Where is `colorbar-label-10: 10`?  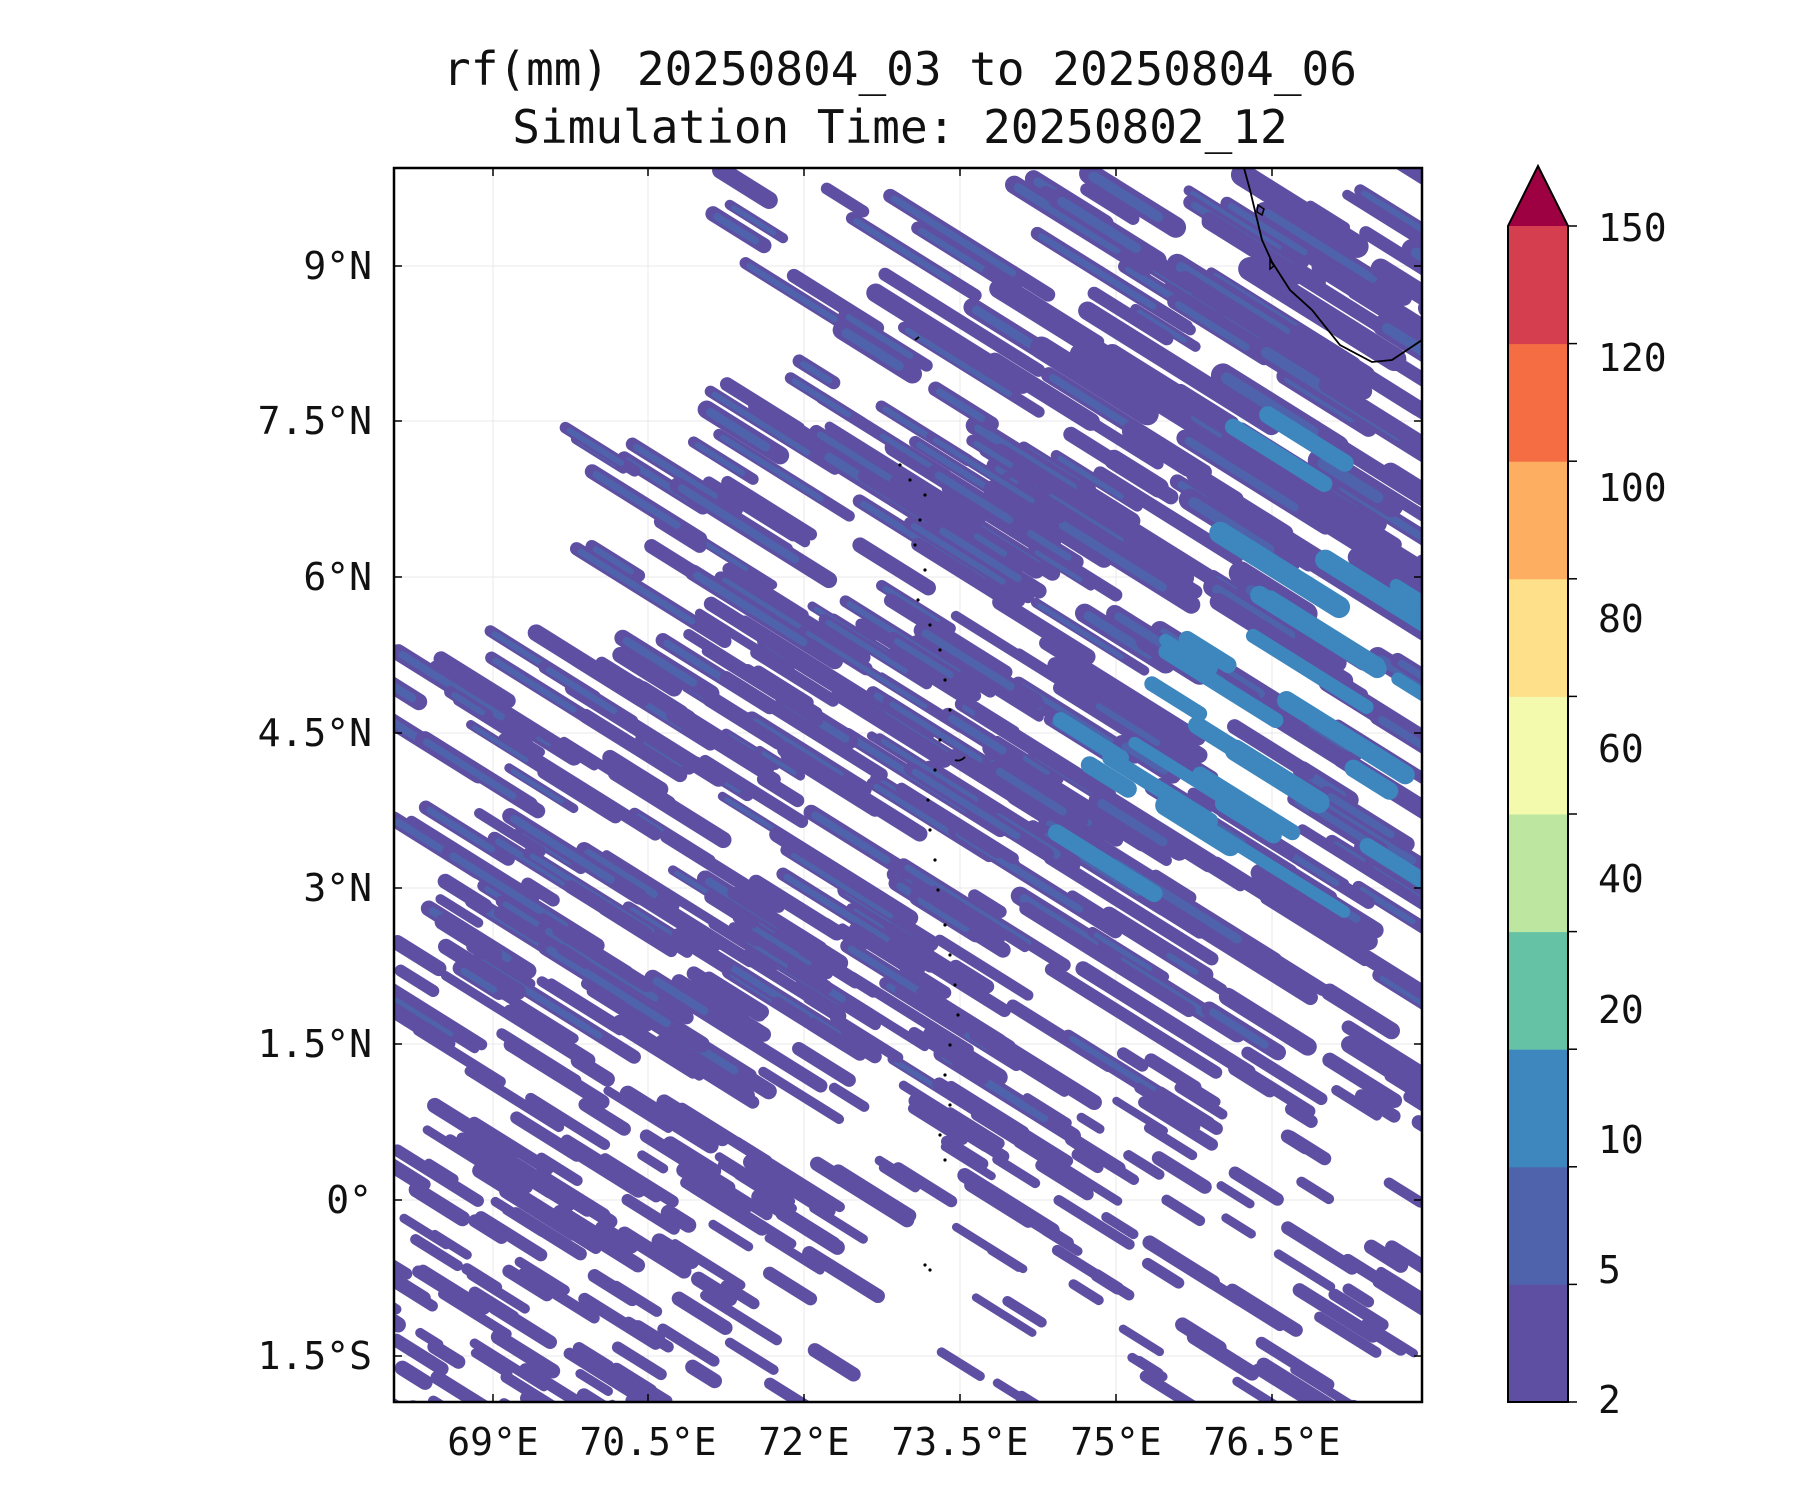 colorbar-label-10: 10 is located at coordinates (1621, 1140).